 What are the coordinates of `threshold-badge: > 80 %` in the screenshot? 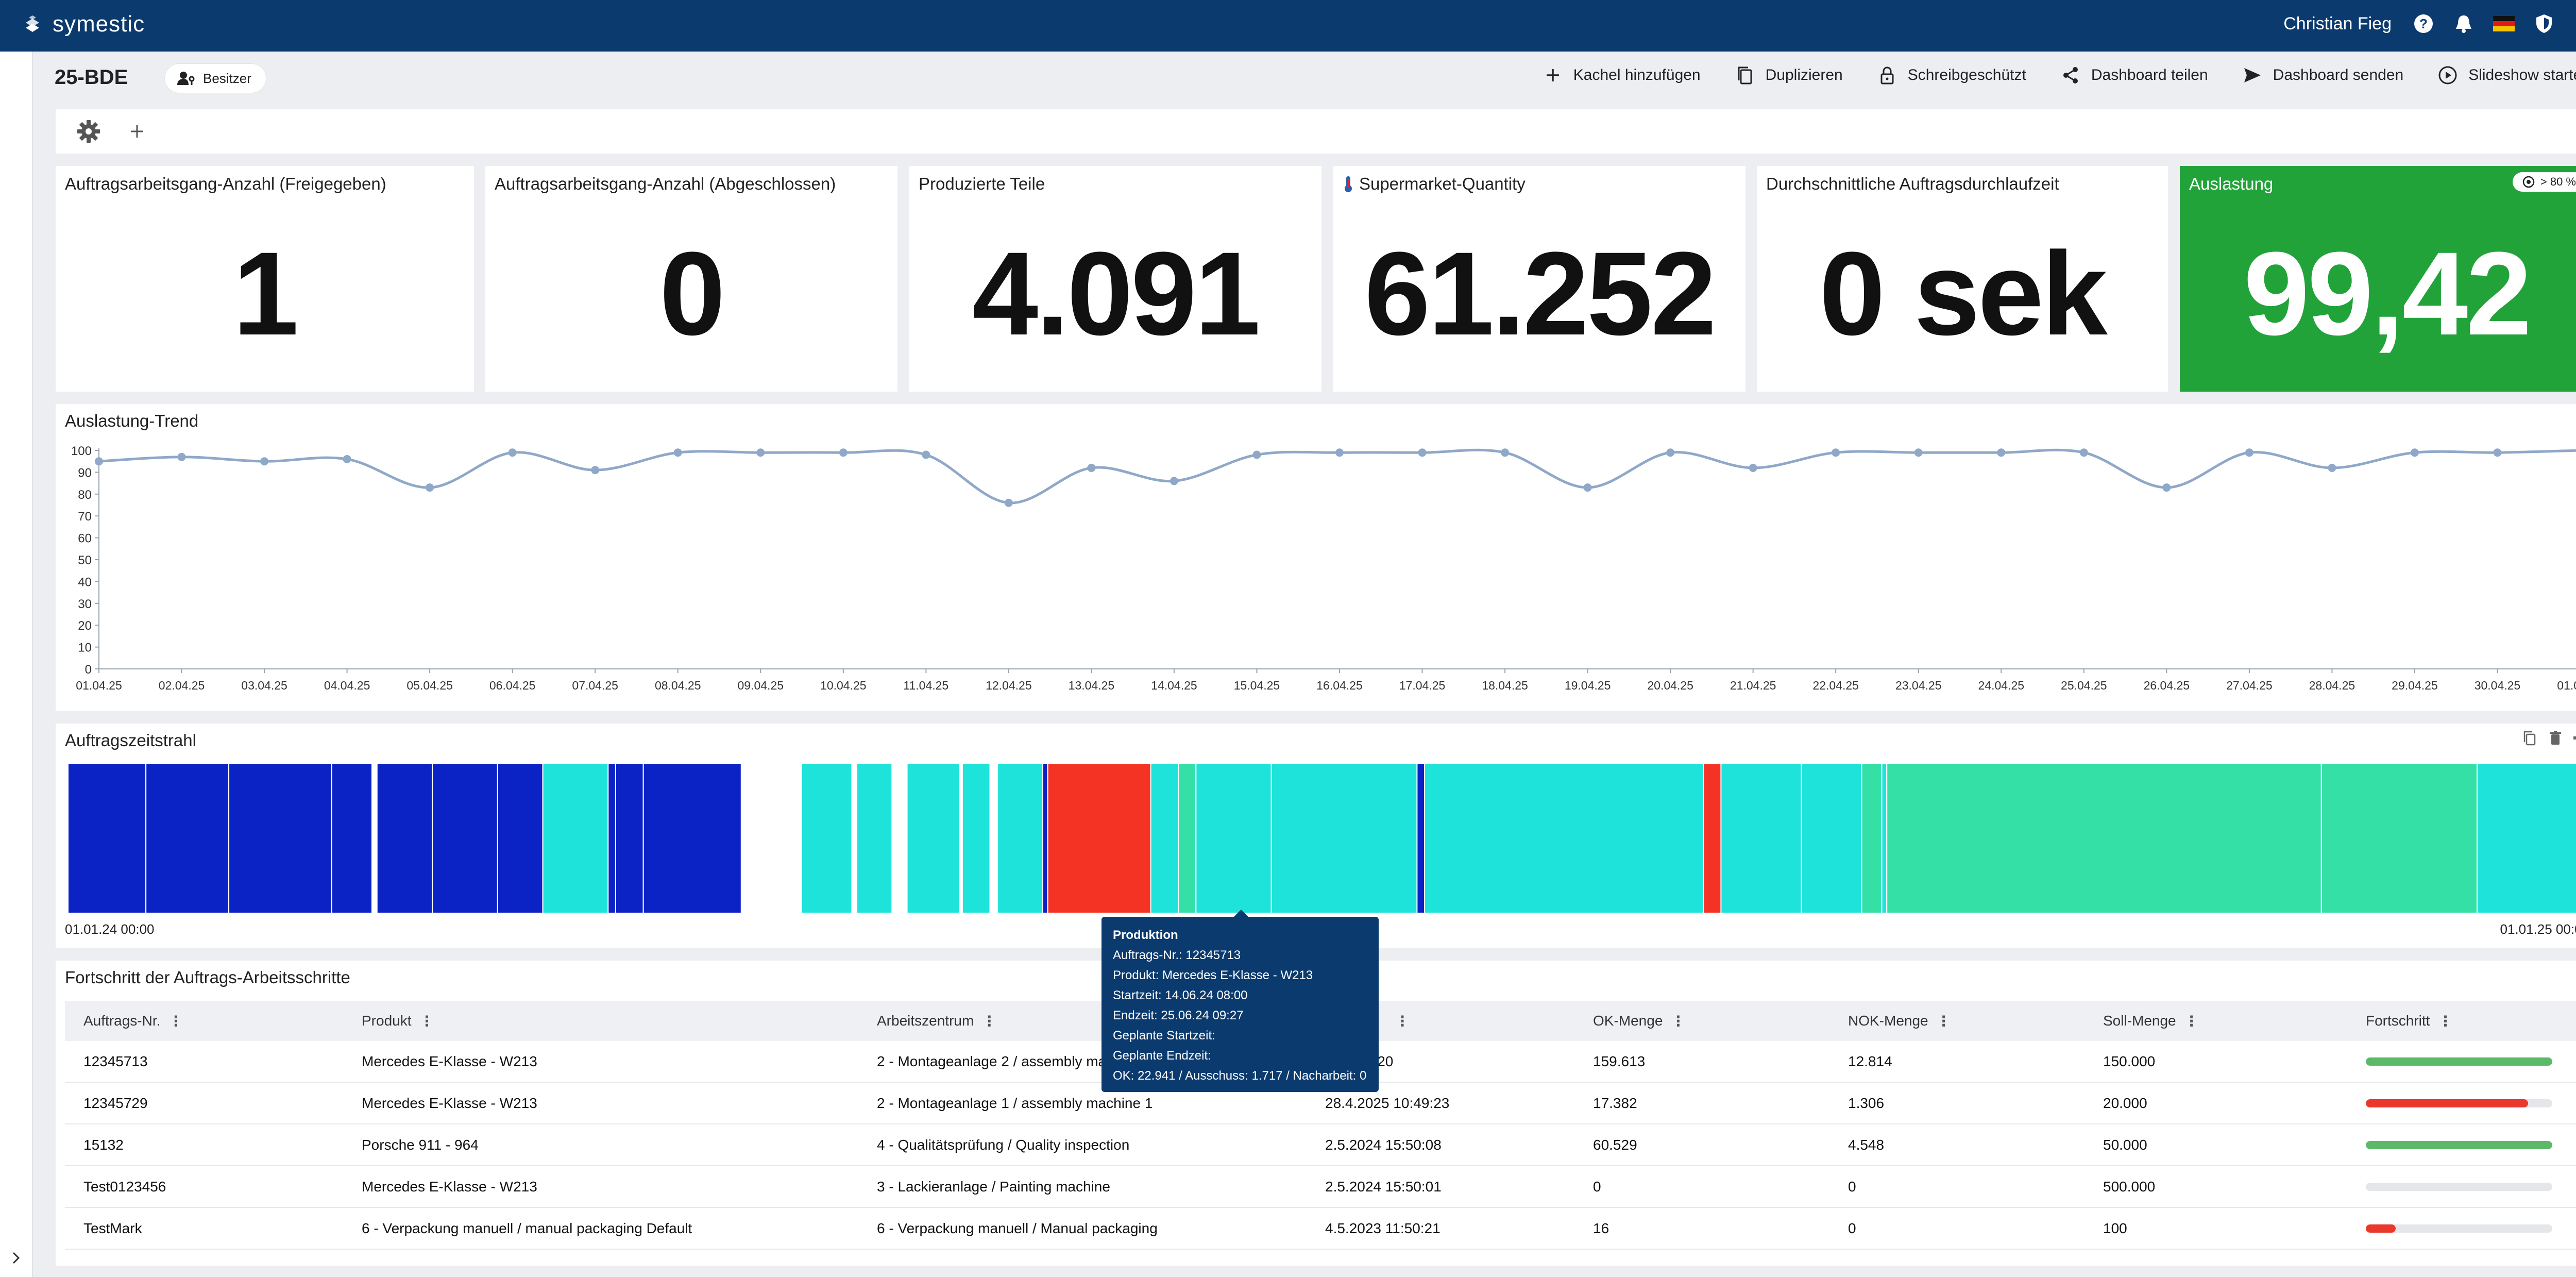 It's located at (2544, 182).